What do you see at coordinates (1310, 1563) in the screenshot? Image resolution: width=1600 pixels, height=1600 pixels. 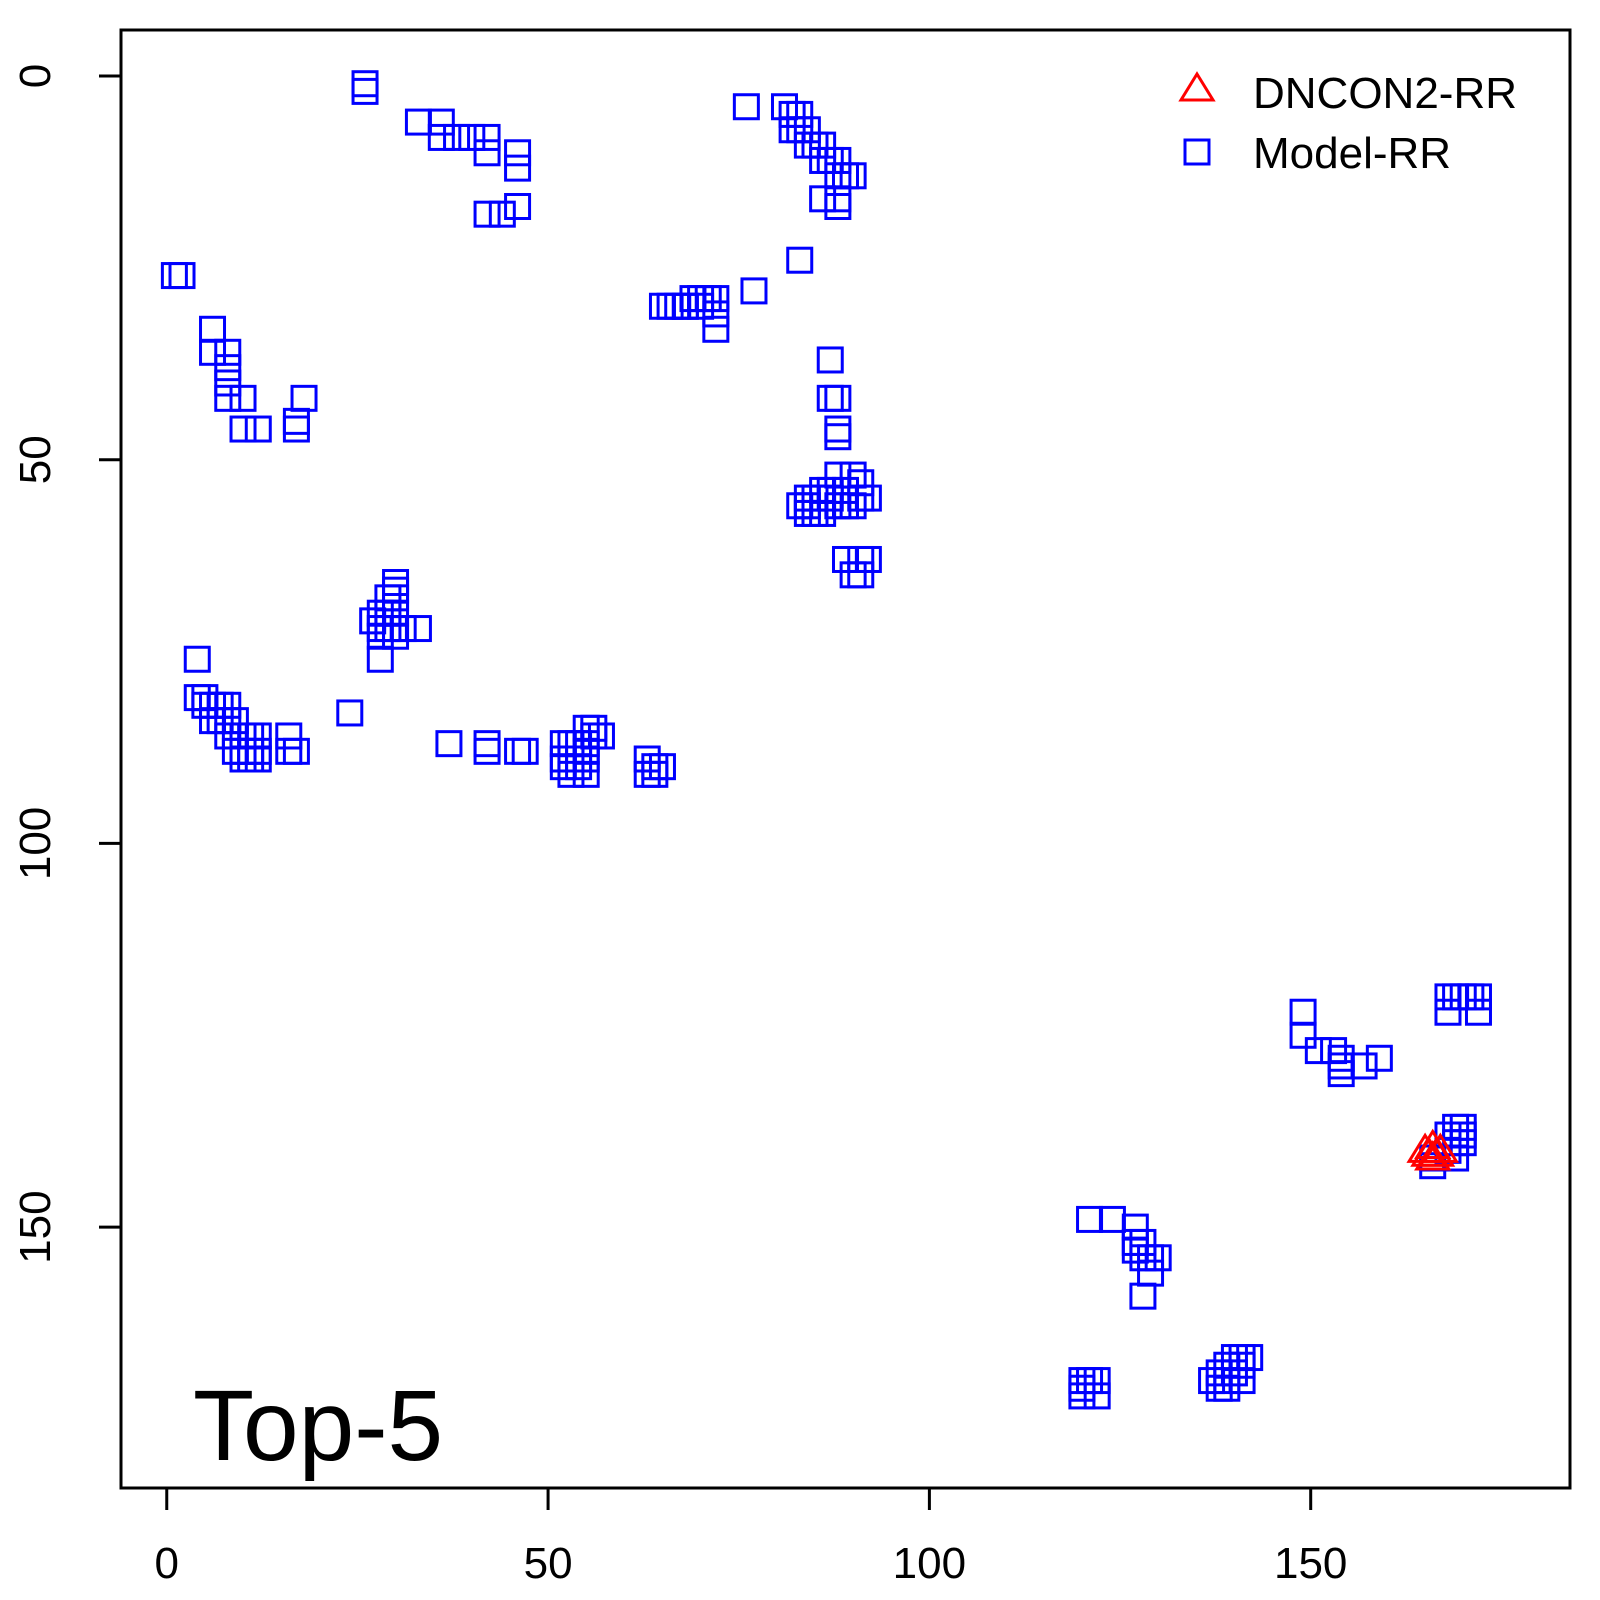 I see `x-tick-label: 150` at bounding box center [1310, 1563].